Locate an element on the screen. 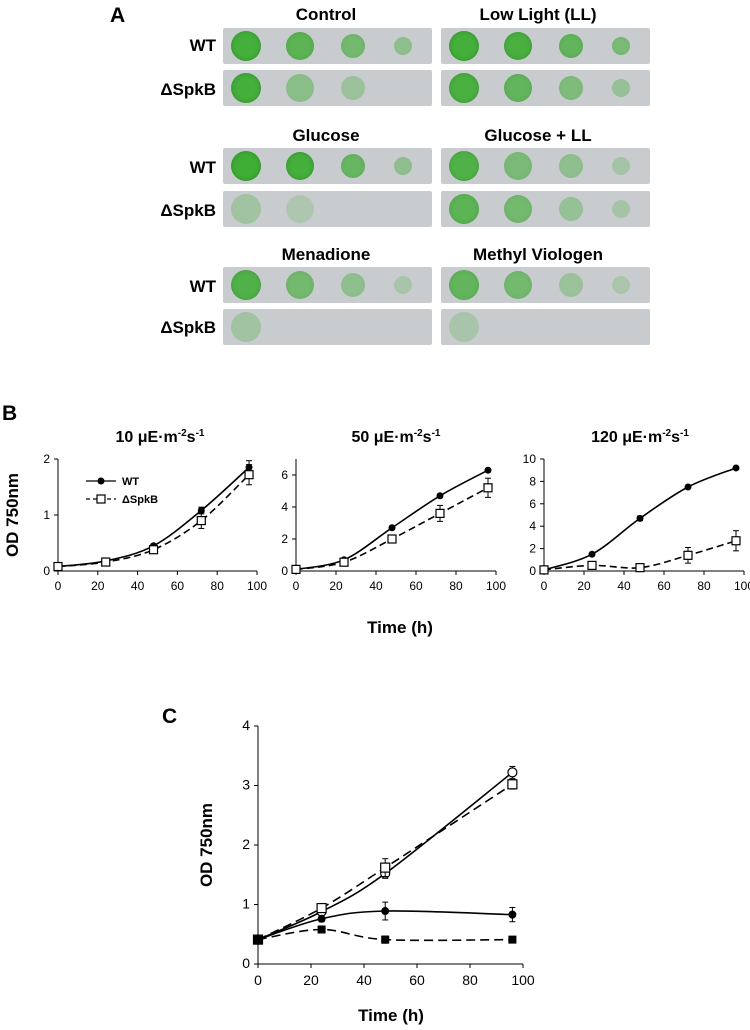 Image resolution: width=750 pixels, height=1030 pixels. condition-title-control: Control is located at coordinates (326, 14).